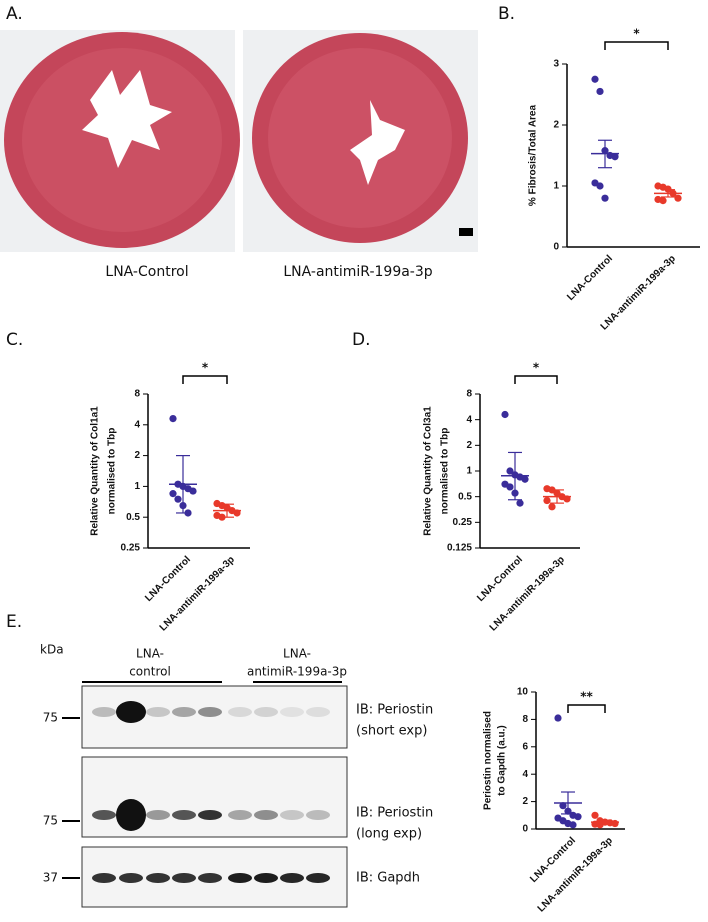  I want to click on panel-label: E., so click(14, 622).